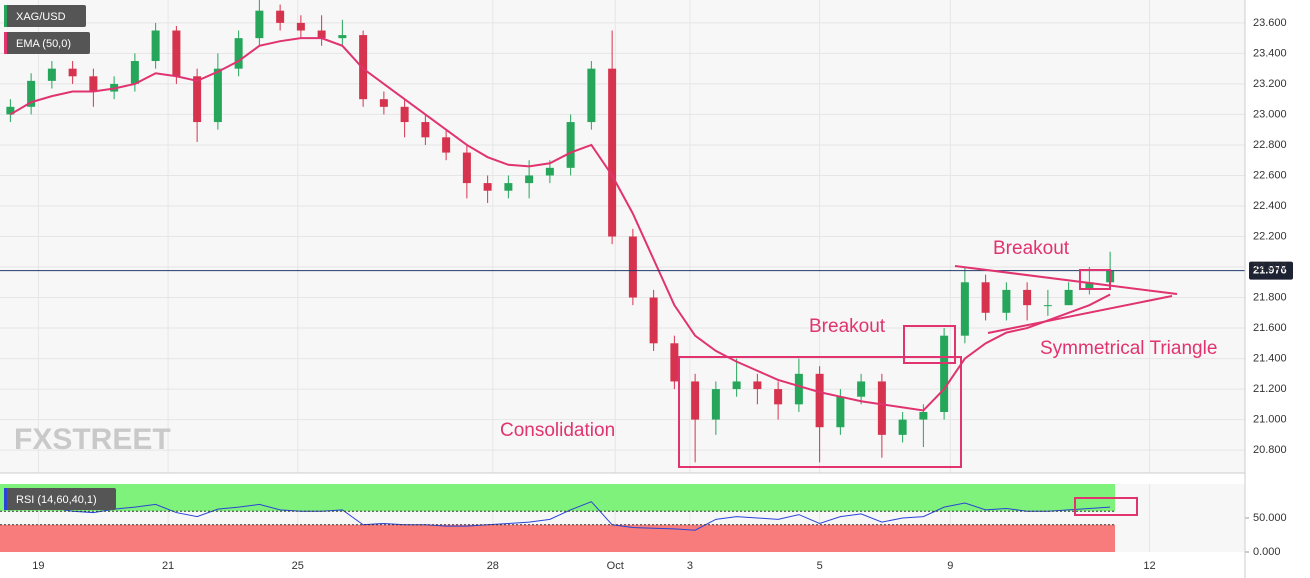  Describe the element at coordinates (1270, 175) in the screenshot. I see `y-tick-label: 22.600` at that location.